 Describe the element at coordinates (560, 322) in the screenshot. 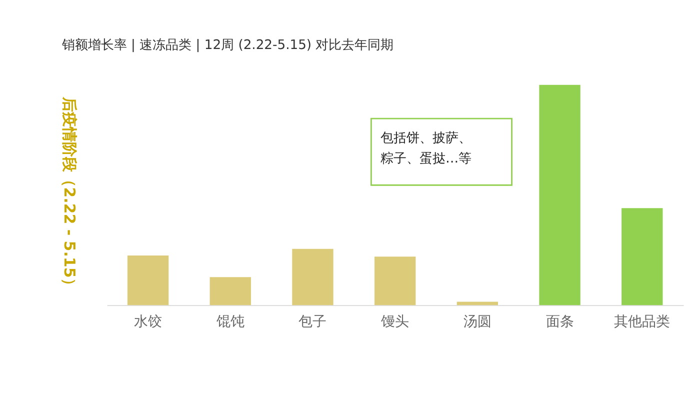

I see `x-tick-label: 面条` at that location.